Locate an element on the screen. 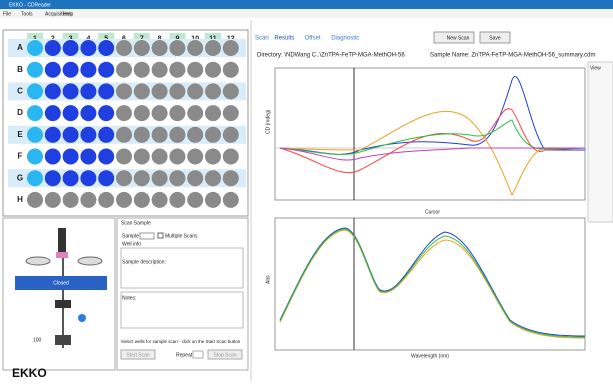 The width and height of the screenshot is (613, 386). checkbox is located at coordinates (160, 235).